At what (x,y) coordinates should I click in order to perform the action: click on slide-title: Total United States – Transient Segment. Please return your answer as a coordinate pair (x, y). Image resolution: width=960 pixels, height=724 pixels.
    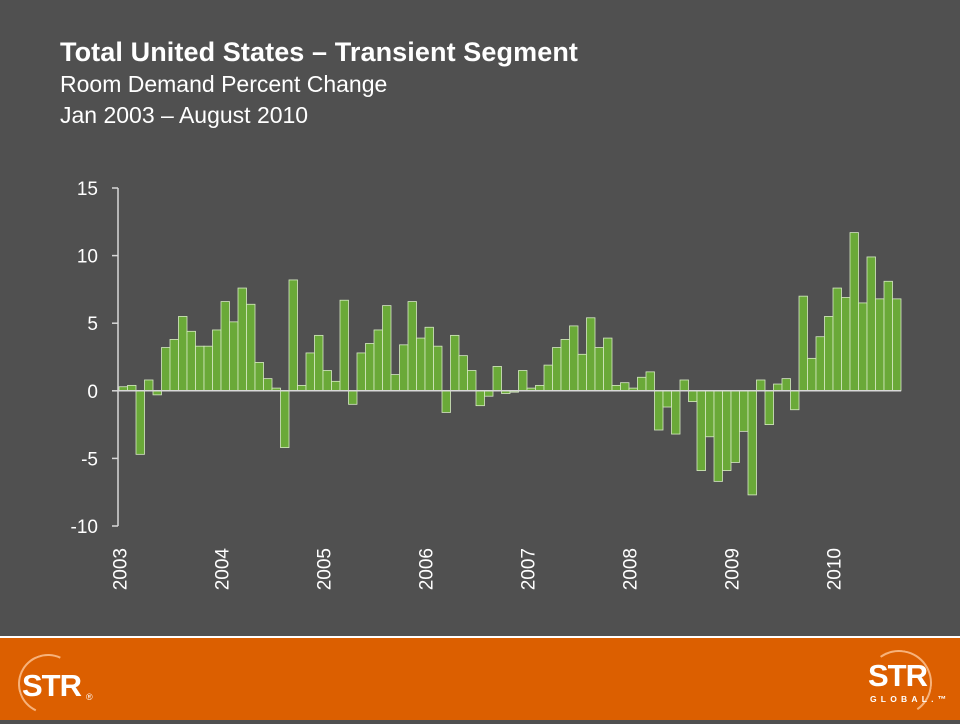
    Looking at the image, I should click on (319, 52).